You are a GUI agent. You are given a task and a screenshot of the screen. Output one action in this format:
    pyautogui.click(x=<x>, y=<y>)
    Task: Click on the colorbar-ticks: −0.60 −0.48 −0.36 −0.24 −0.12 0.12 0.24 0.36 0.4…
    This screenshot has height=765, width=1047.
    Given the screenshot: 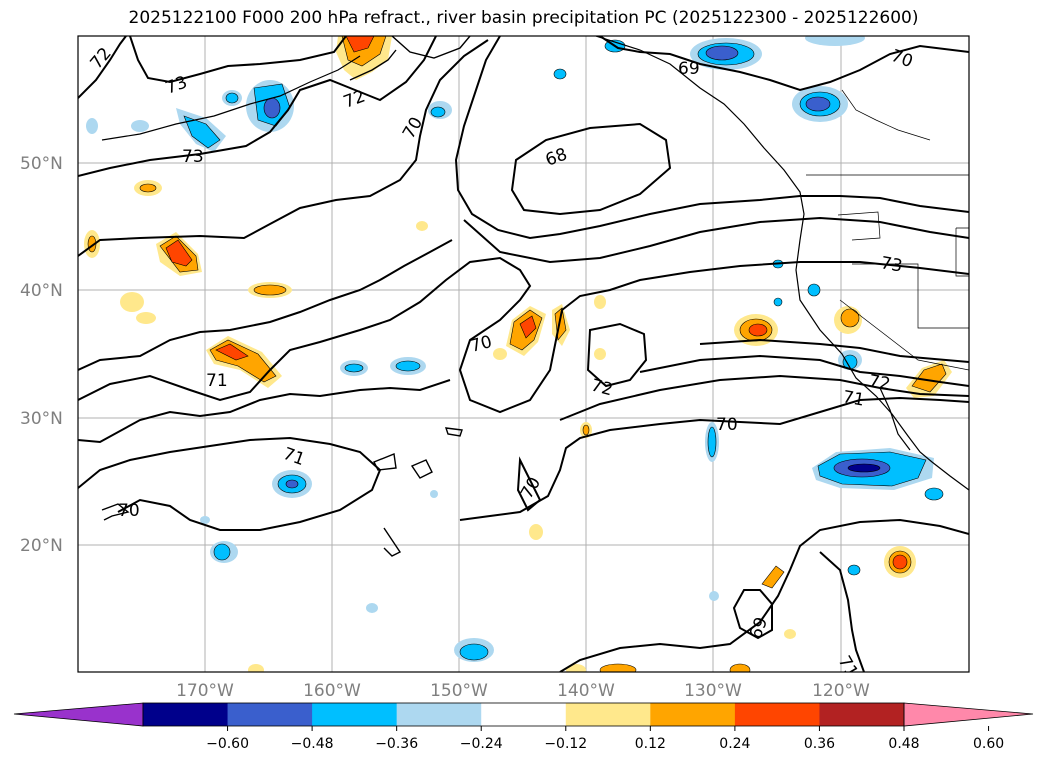 What is the action you would take?
    pyautogui.click(x=605, y=739)
    